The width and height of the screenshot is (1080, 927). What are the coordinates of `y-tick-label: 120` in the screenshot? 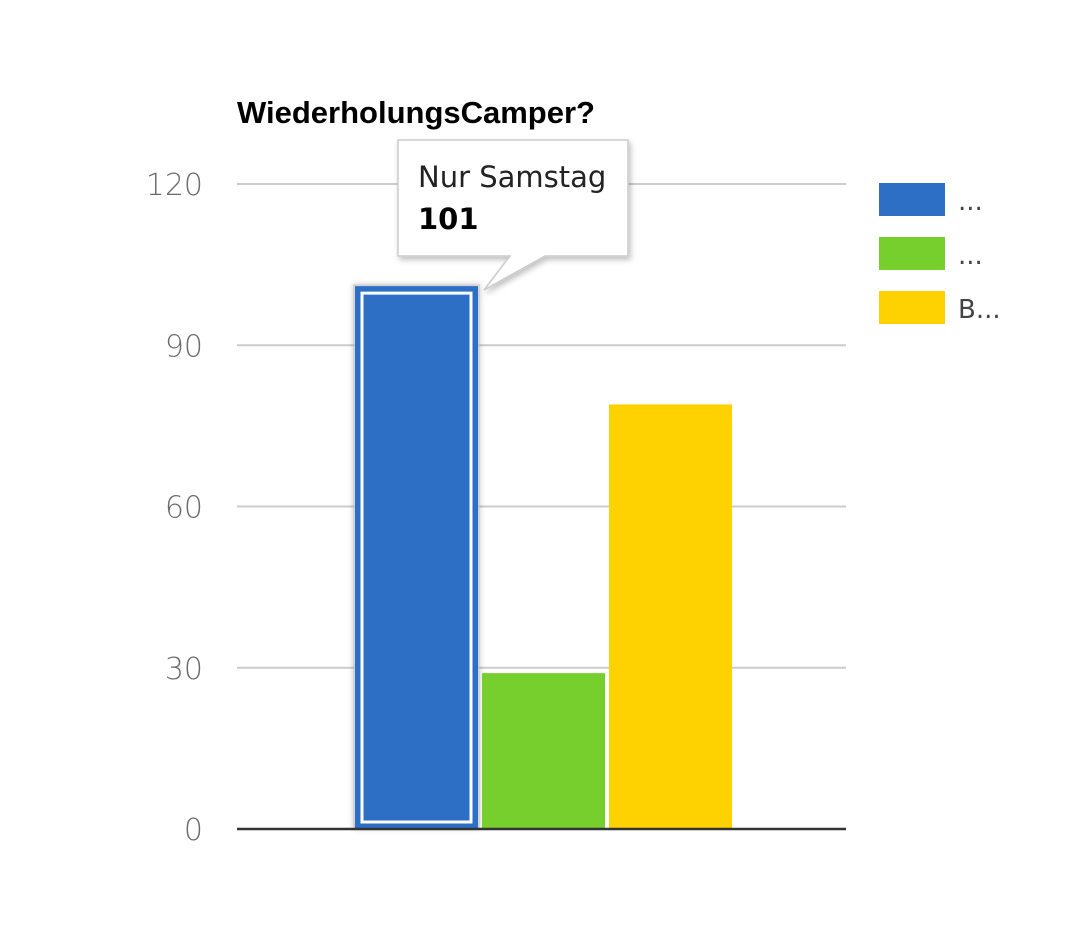 It's located at (174, 185).